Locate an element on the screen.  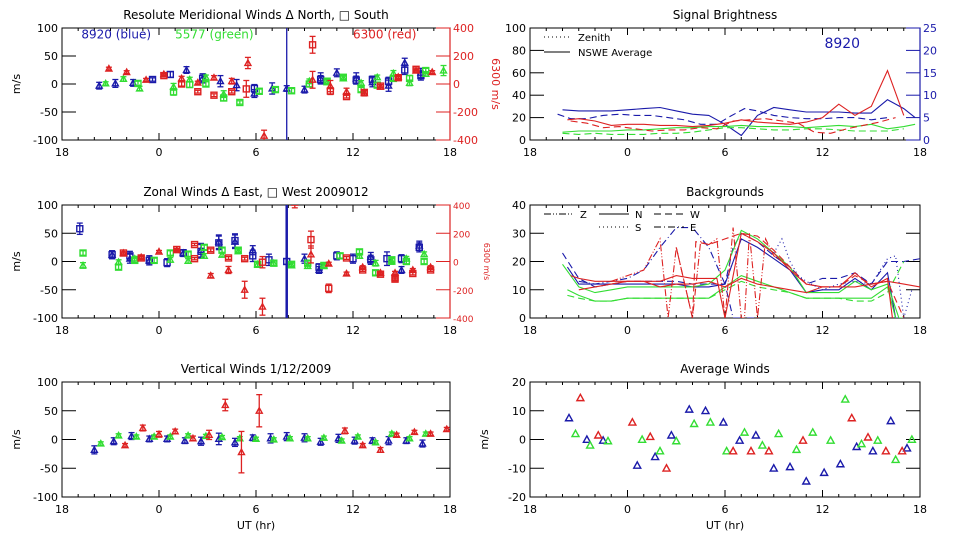
legend-label: N is located at coordinates (638, 215).